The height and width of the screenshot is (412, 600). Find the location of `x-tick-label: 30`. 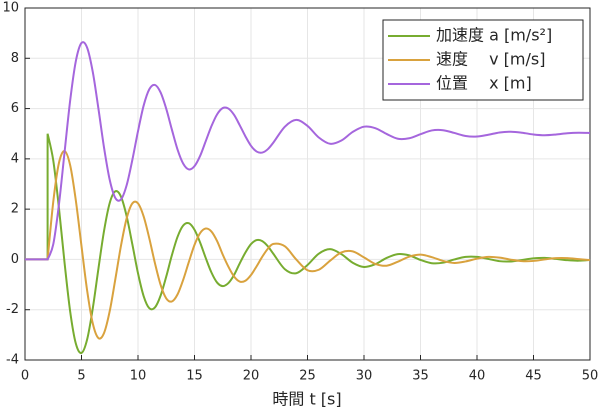

x-tick-label: 30 is located at coordinates (364, 376).